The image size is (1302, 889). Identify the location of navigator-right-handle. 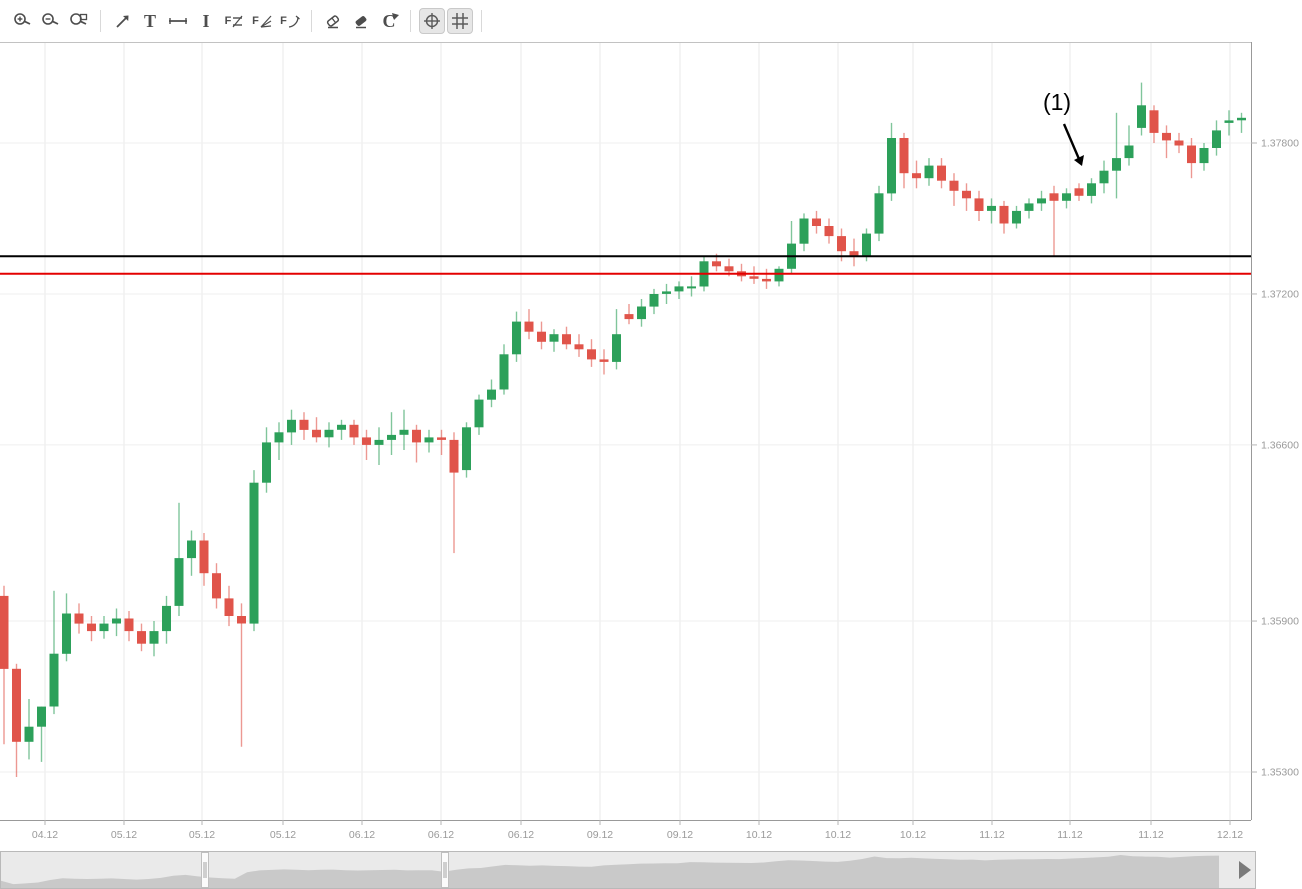
(445, 870).